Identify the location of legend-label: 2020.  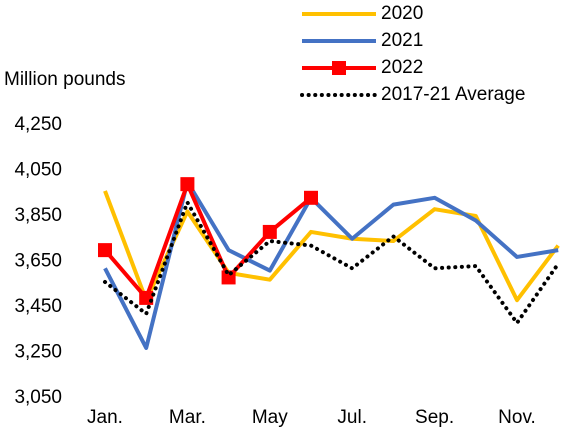
(402, 13).